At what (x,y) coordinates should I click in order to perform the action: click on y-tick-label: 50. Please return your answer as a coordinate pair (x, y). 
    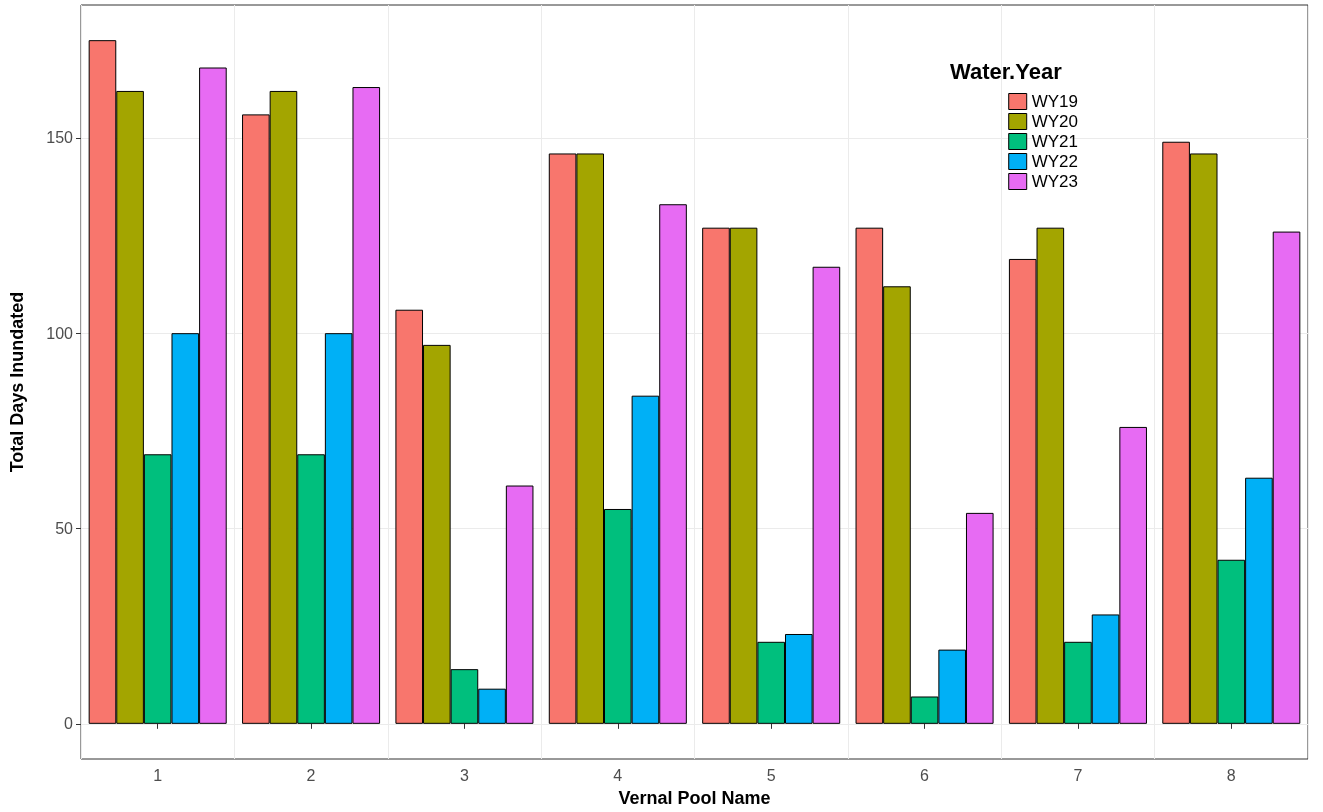
    Looking at the image, I should click on (64, 528).